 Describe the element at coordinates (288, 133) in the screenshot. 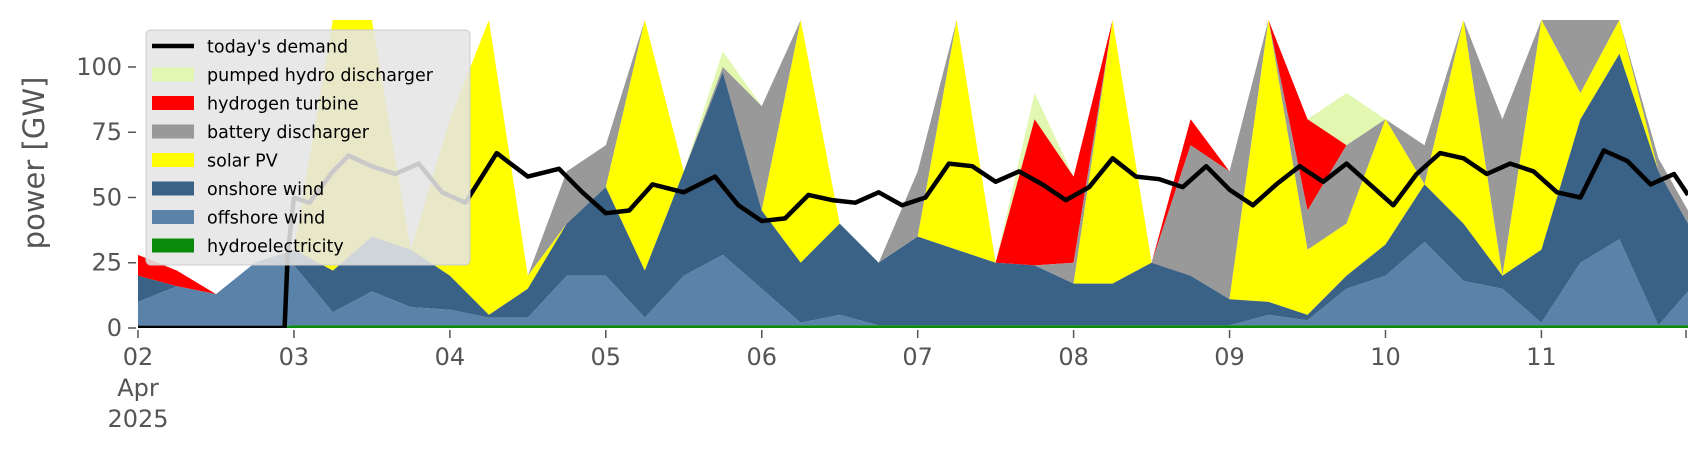

I see `legend-label: battery discharger` at that location.